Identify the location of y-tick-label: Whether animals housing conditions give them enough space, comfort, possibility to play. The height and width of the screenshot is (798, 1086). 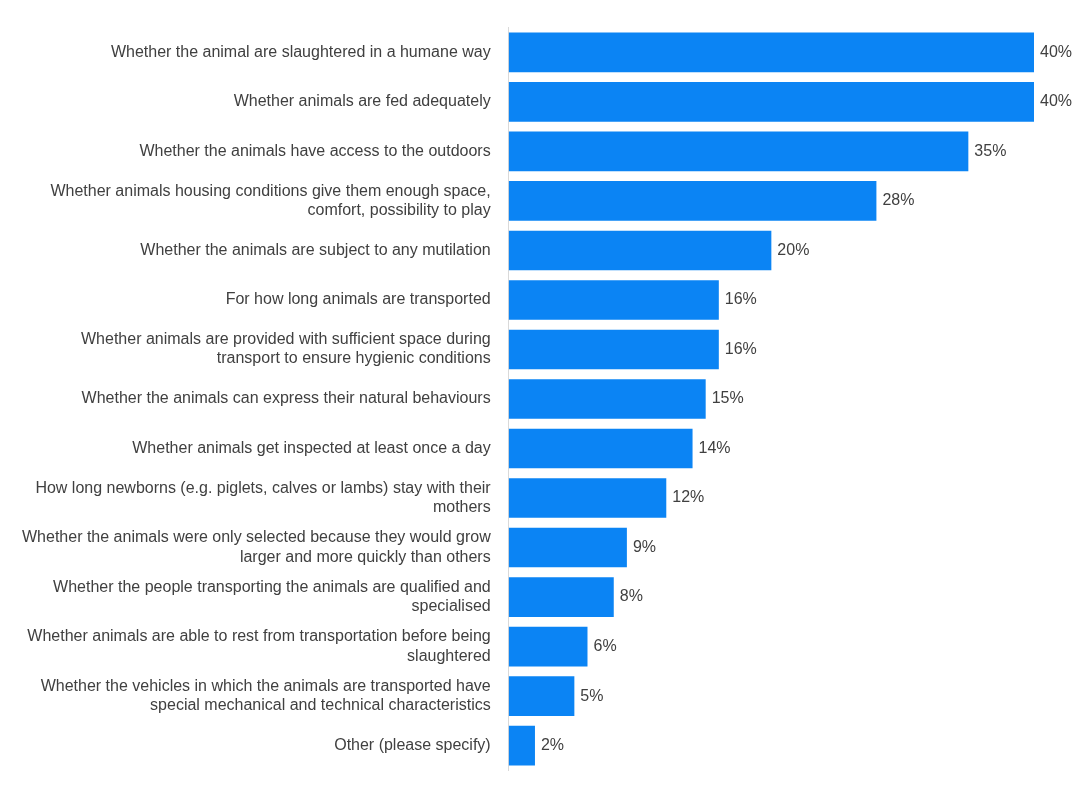
(270, 199).